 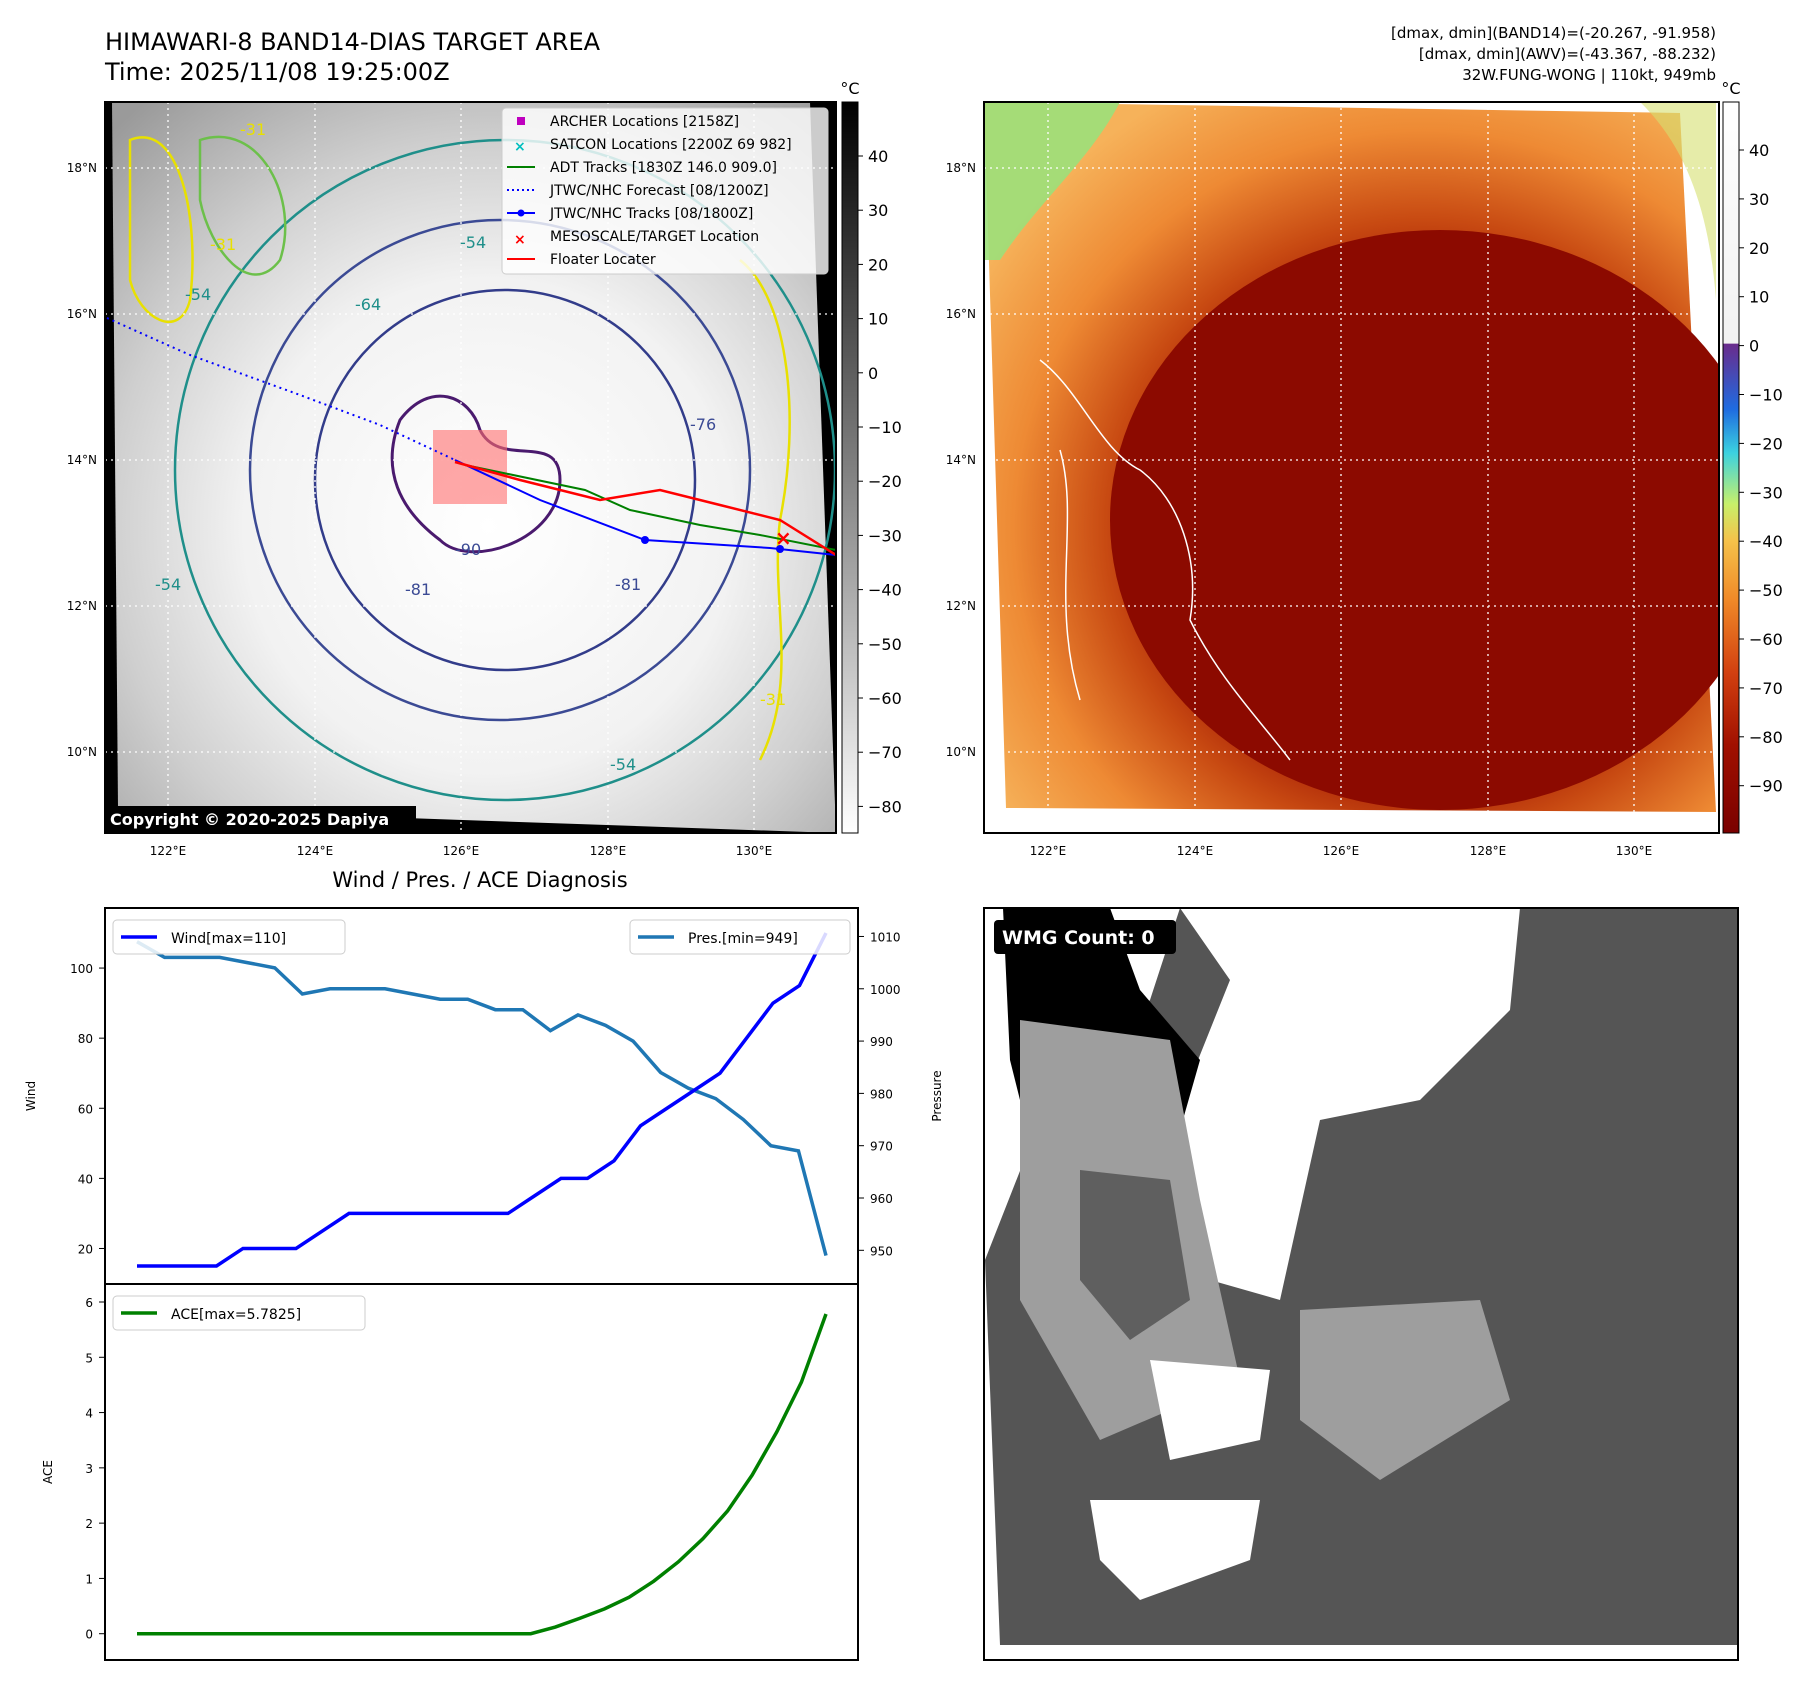 What do you see at coordinates (881, 1094) in the screenshot?
I see `pressure-axis-tick-label: 980` at bounding box center [881, 1094].